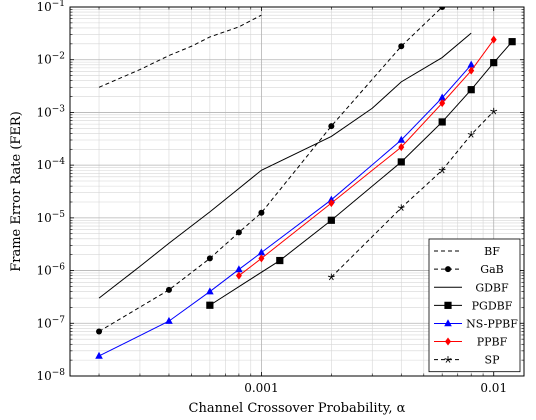 This screenshot has width=536, height=420. I want to click on legend-label-pgdbf: PGDBF, so click(492, 305).